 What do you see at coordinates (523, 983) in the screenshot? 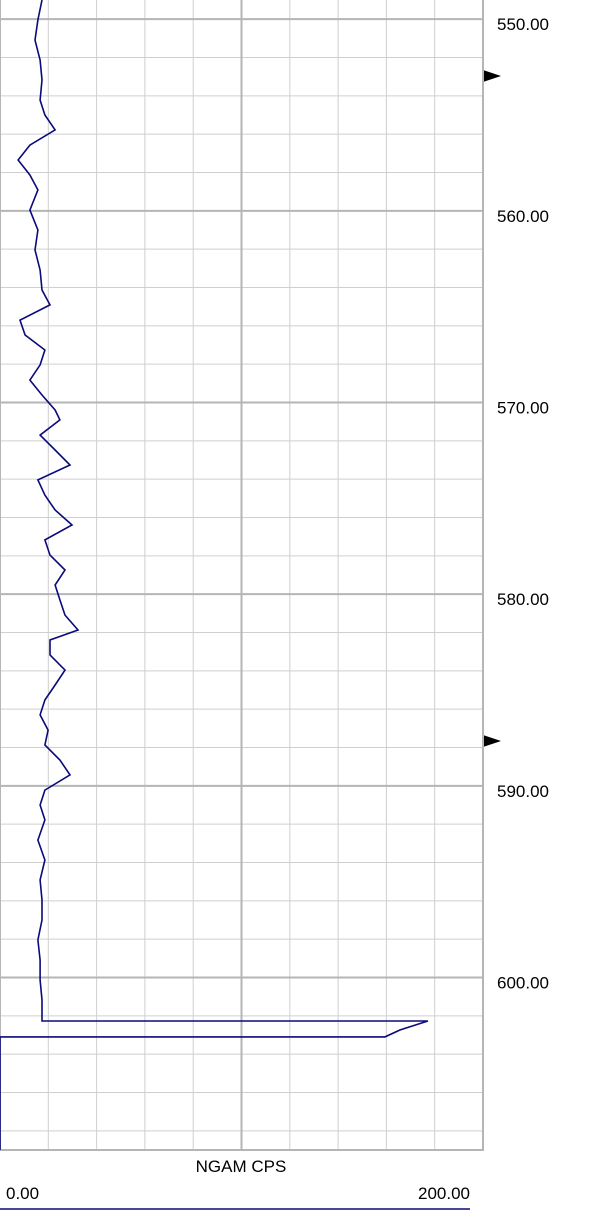
I see `y-tick-label: 600.00` at bounding box center [523, 983].